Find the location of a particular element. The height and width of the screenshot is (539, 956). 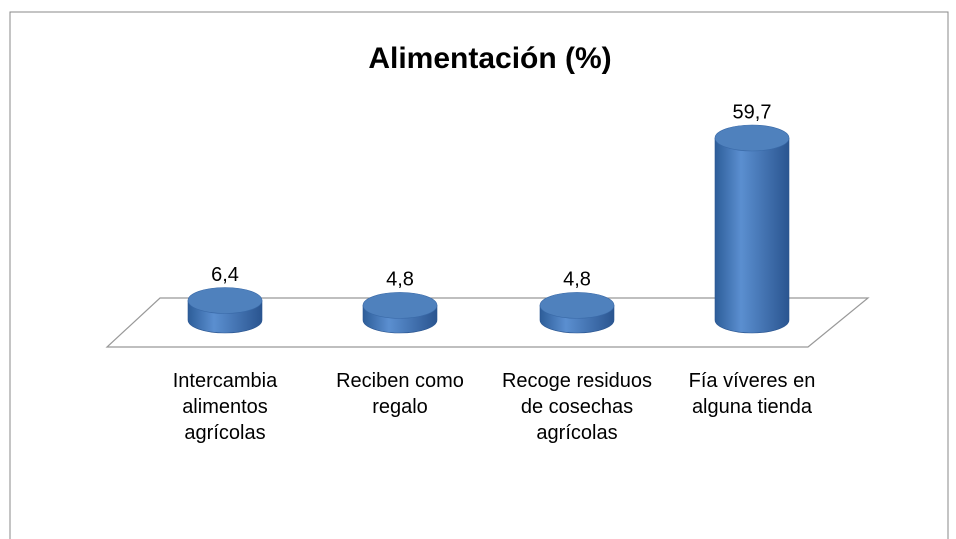

bar-body is located at coordinates (752, 235).